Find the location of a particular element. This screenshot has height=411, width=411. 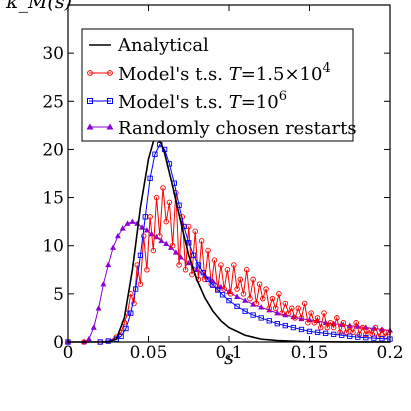

legend-item-analytical: Analytical is located at coordinates (149, 45).